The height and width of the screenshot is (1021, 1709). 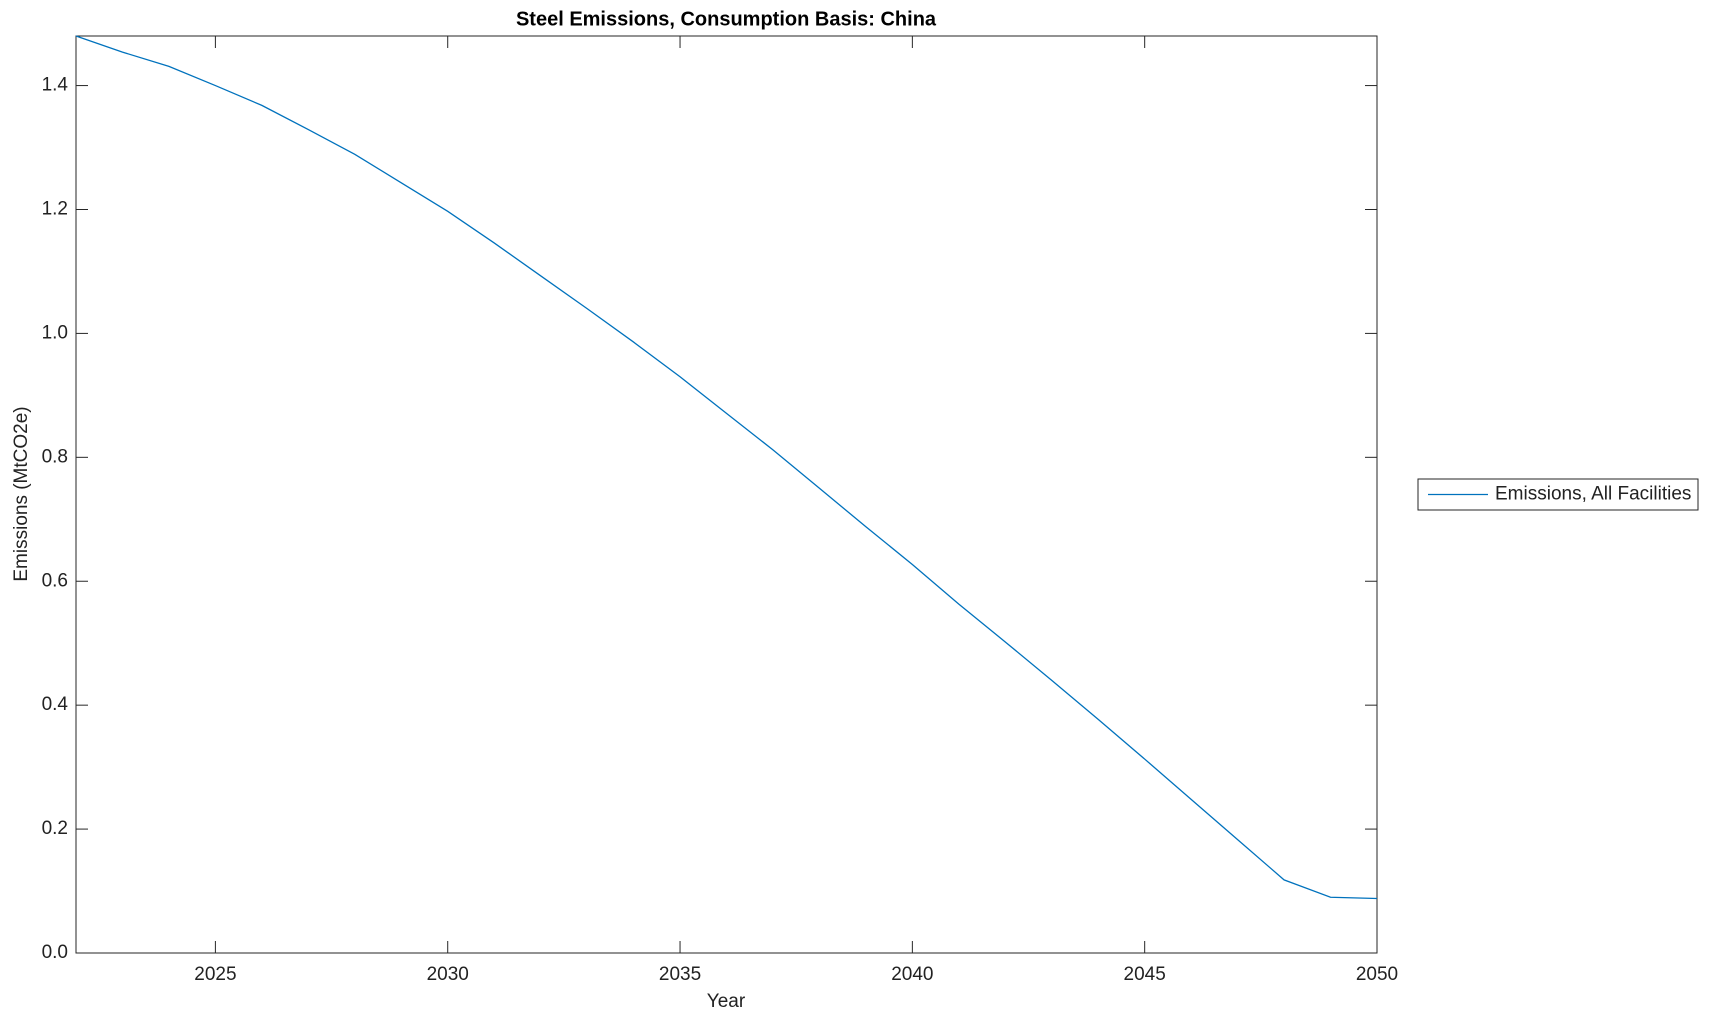 What do you see at coordinates (448, 974) in the screenshot?
I see `x-tick-label: 2030` at bounding box center [448, 974].